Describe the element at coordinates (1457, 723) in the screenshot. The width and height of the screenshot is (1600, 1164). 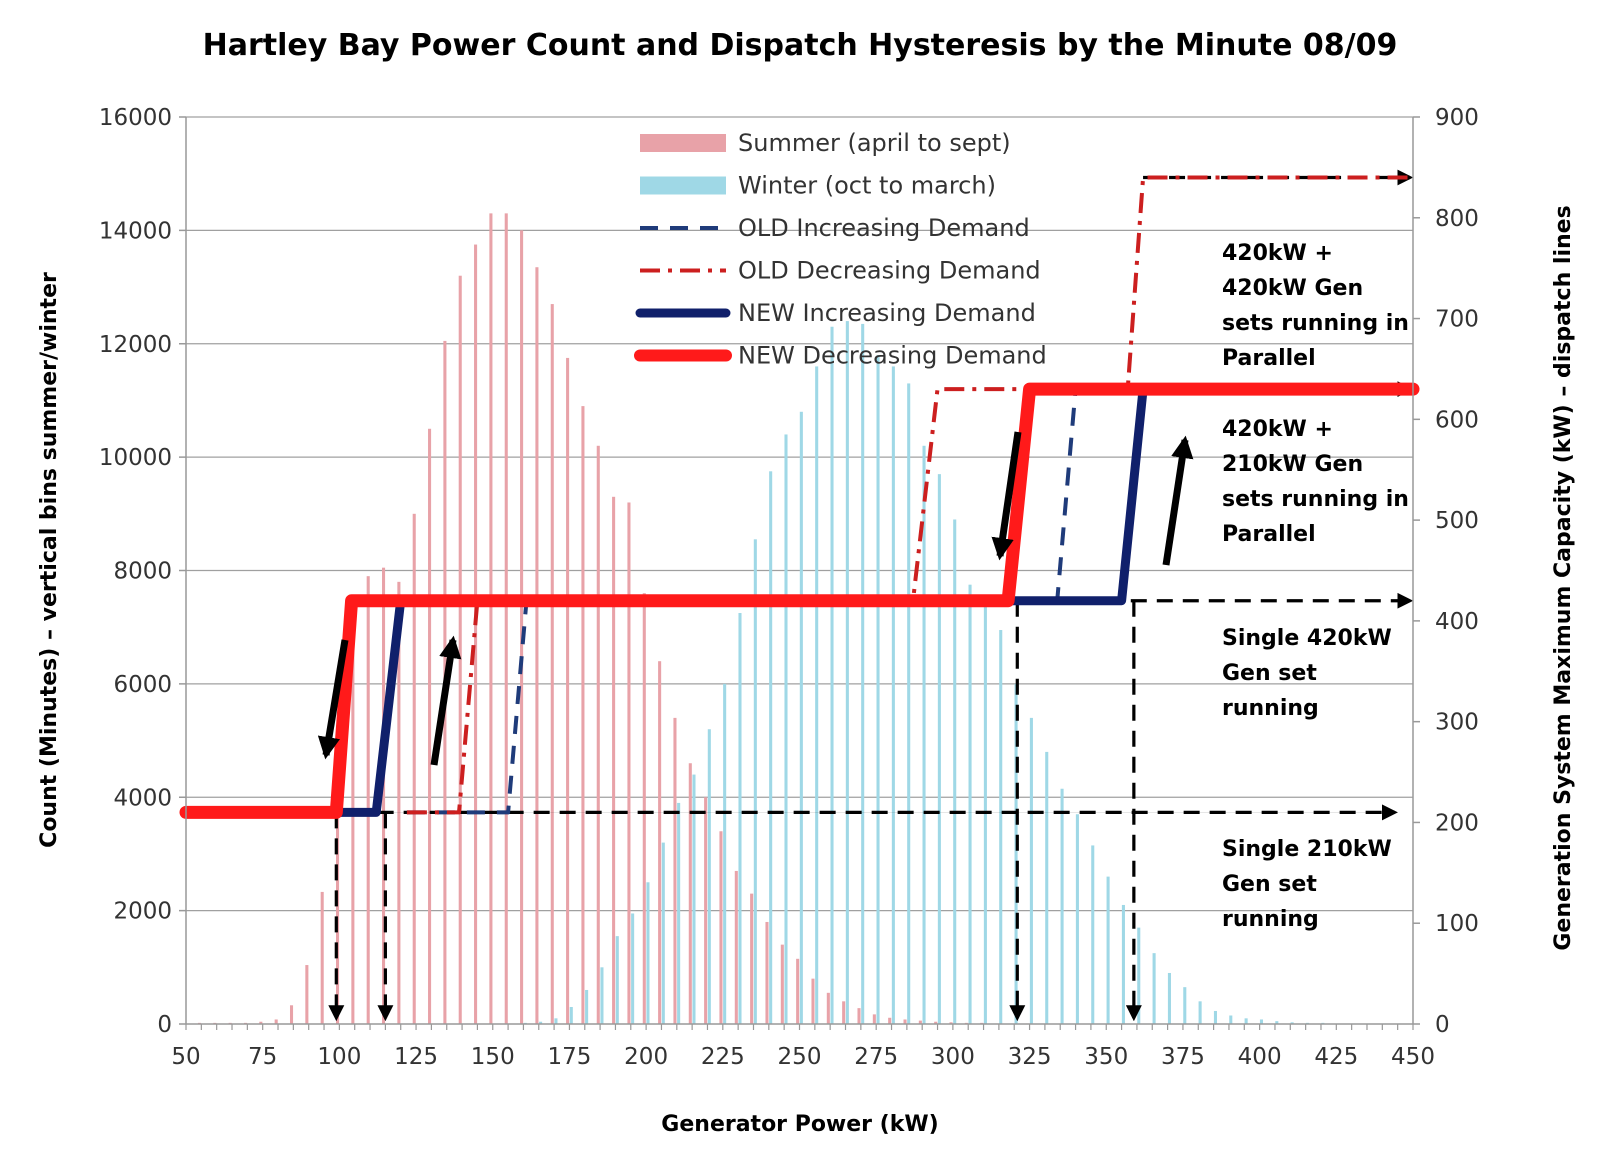
I see `y2-tick-label: 300` at that location.